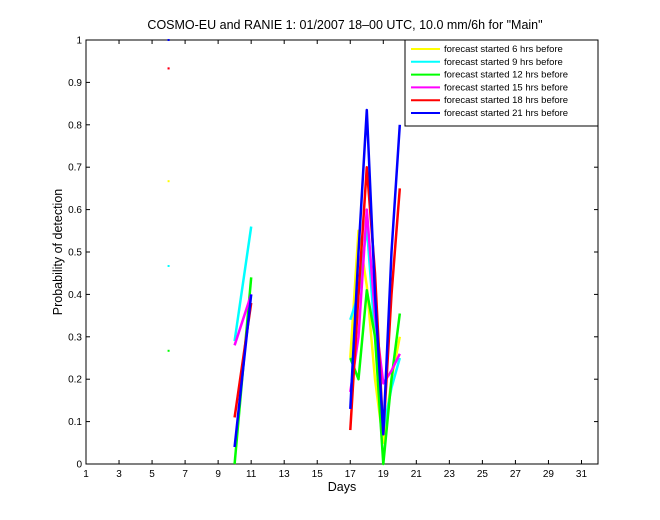 This screenshot has width=660, height=520. I want to click on x-tick-label: 13, so click(285, 474).